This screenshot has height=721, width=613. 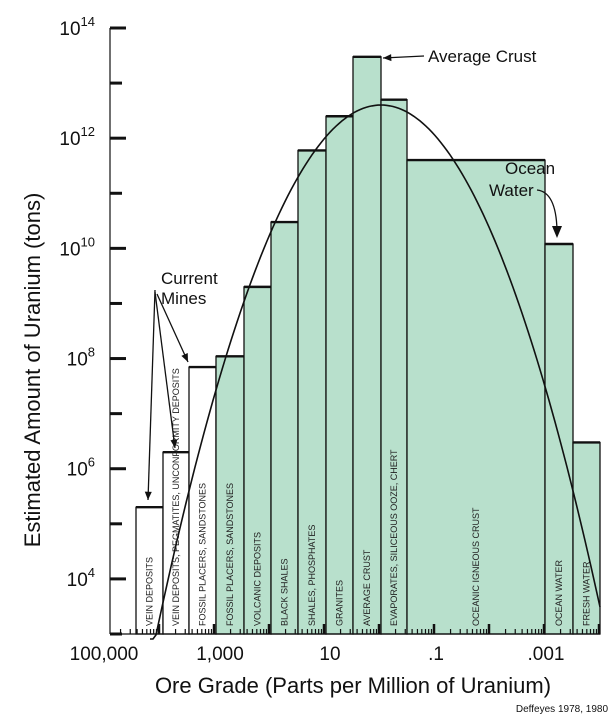 I want to click on bar-label-4: FOSSIL PLACERS, SANDSTONES, so click(x=230, y=554).